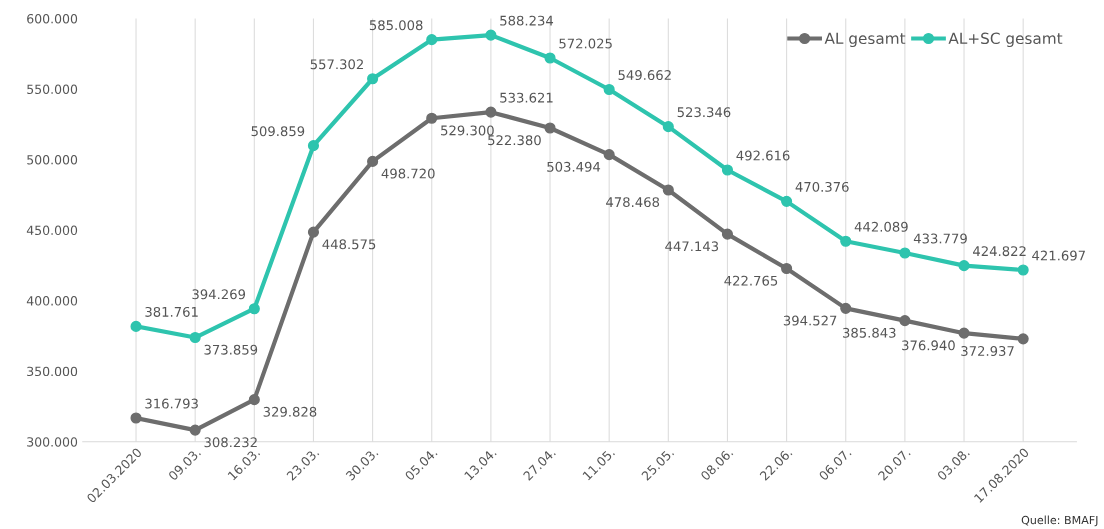 This screenshot has height=529, width=1104. I want to click on data-label: 448.575, so click(349, 244).